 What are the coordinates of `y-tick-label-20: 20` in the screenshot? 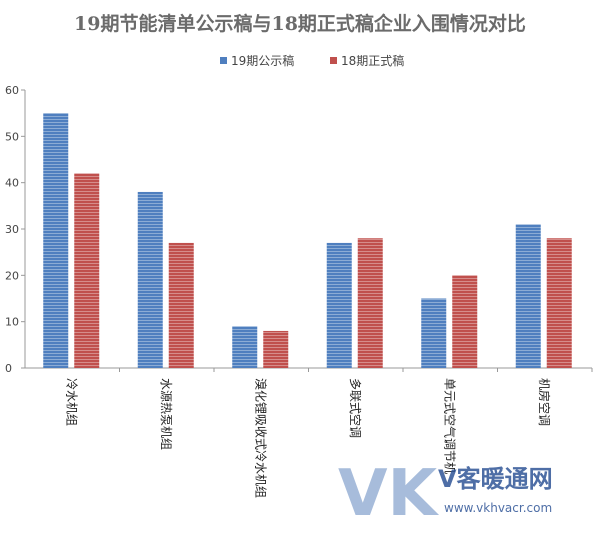 It's located at (12, 275).